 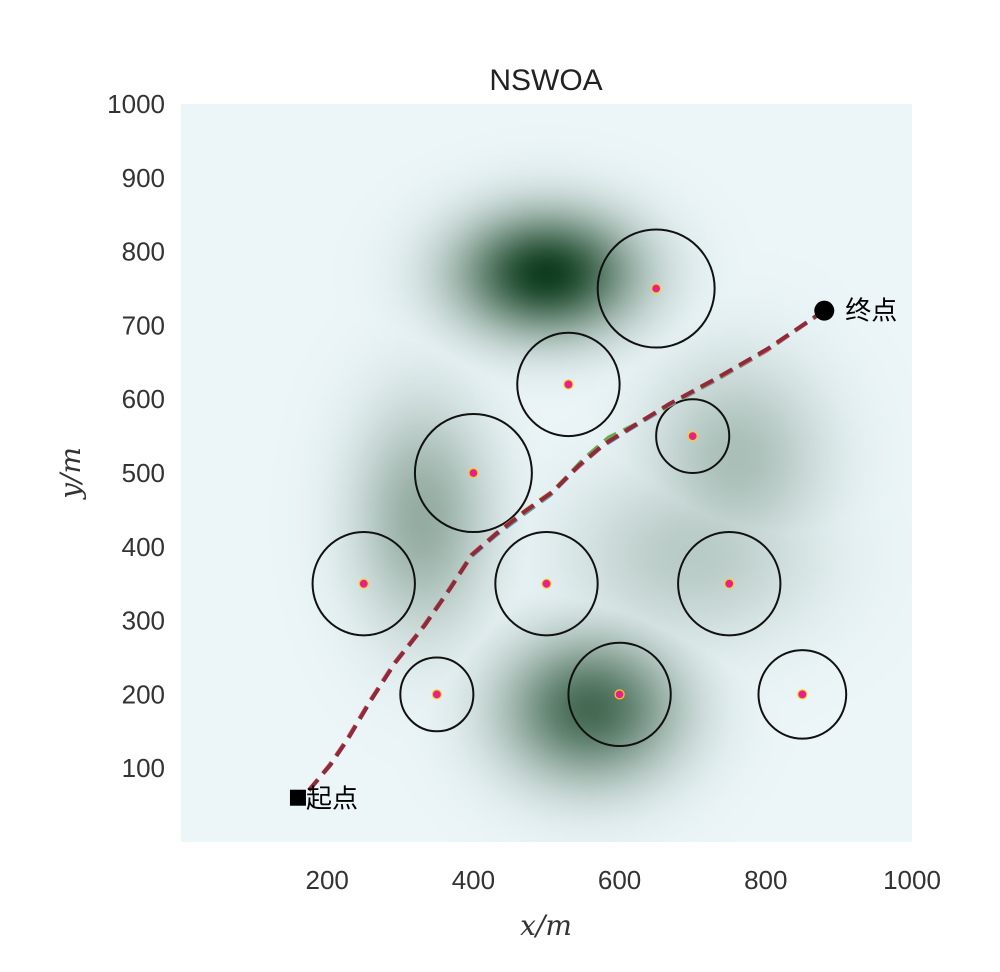 I want to click on y-axis-ticks: 100 200 300 400 500 600 700 800 900 1000, so click(x=136, y=436).